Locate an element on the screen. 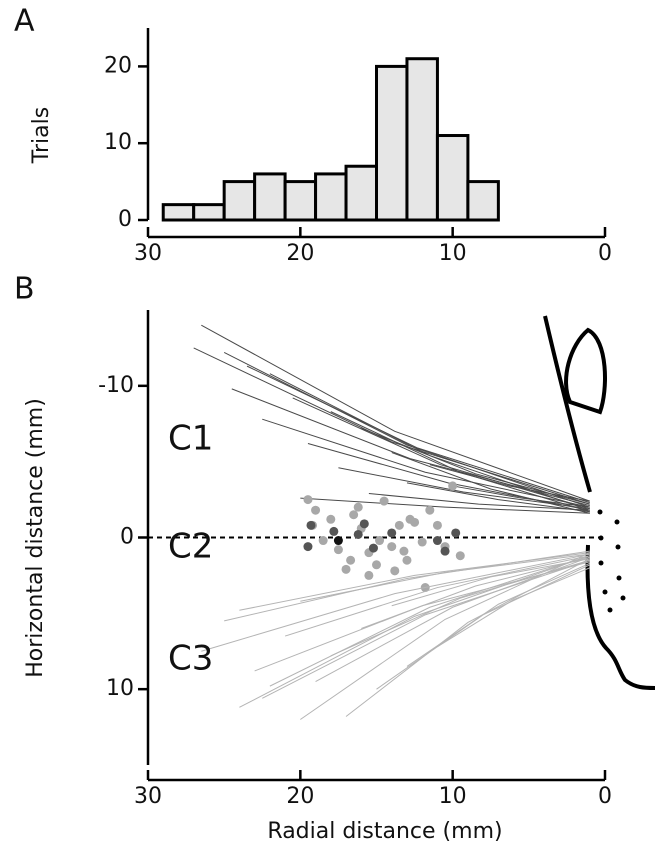 The height and width of the screenshot is (853, 657). y-tick-label: 20 is located at coordinates (118, 65).